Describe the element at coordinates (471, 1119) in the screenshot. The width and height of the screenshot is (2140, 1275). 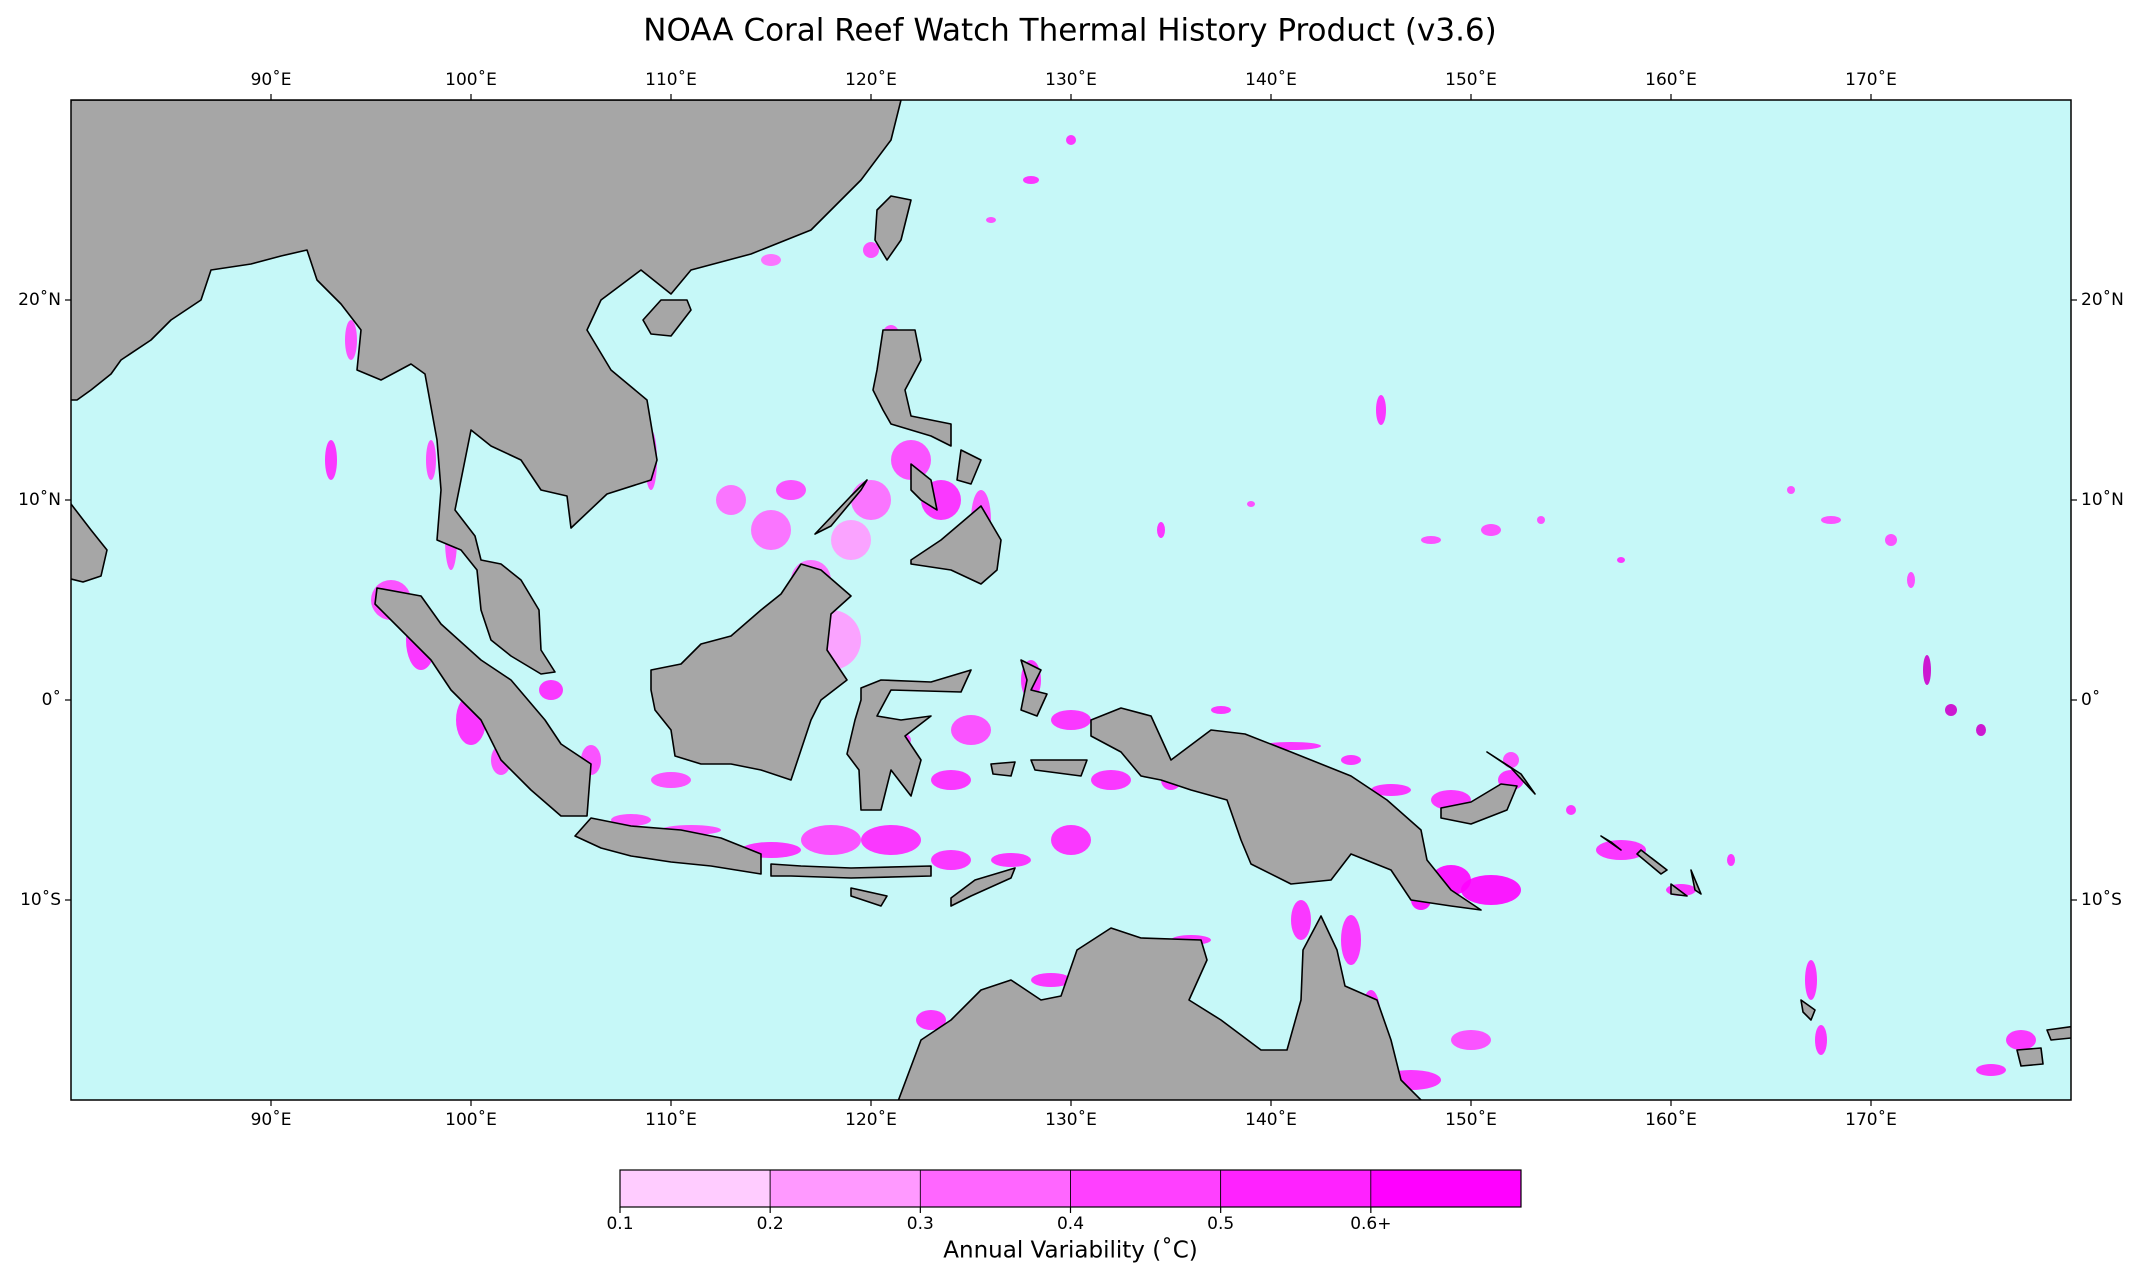
I see `x-tick-label-bottom: 100˚E` at that location.